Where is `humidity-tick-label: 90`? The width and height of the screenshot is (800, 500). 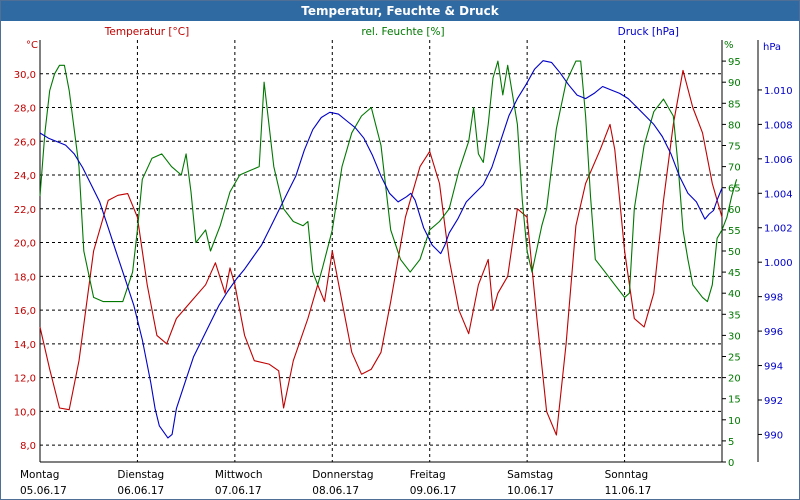
humidity-tick-label: 90 is located at coordinates (734, 83).